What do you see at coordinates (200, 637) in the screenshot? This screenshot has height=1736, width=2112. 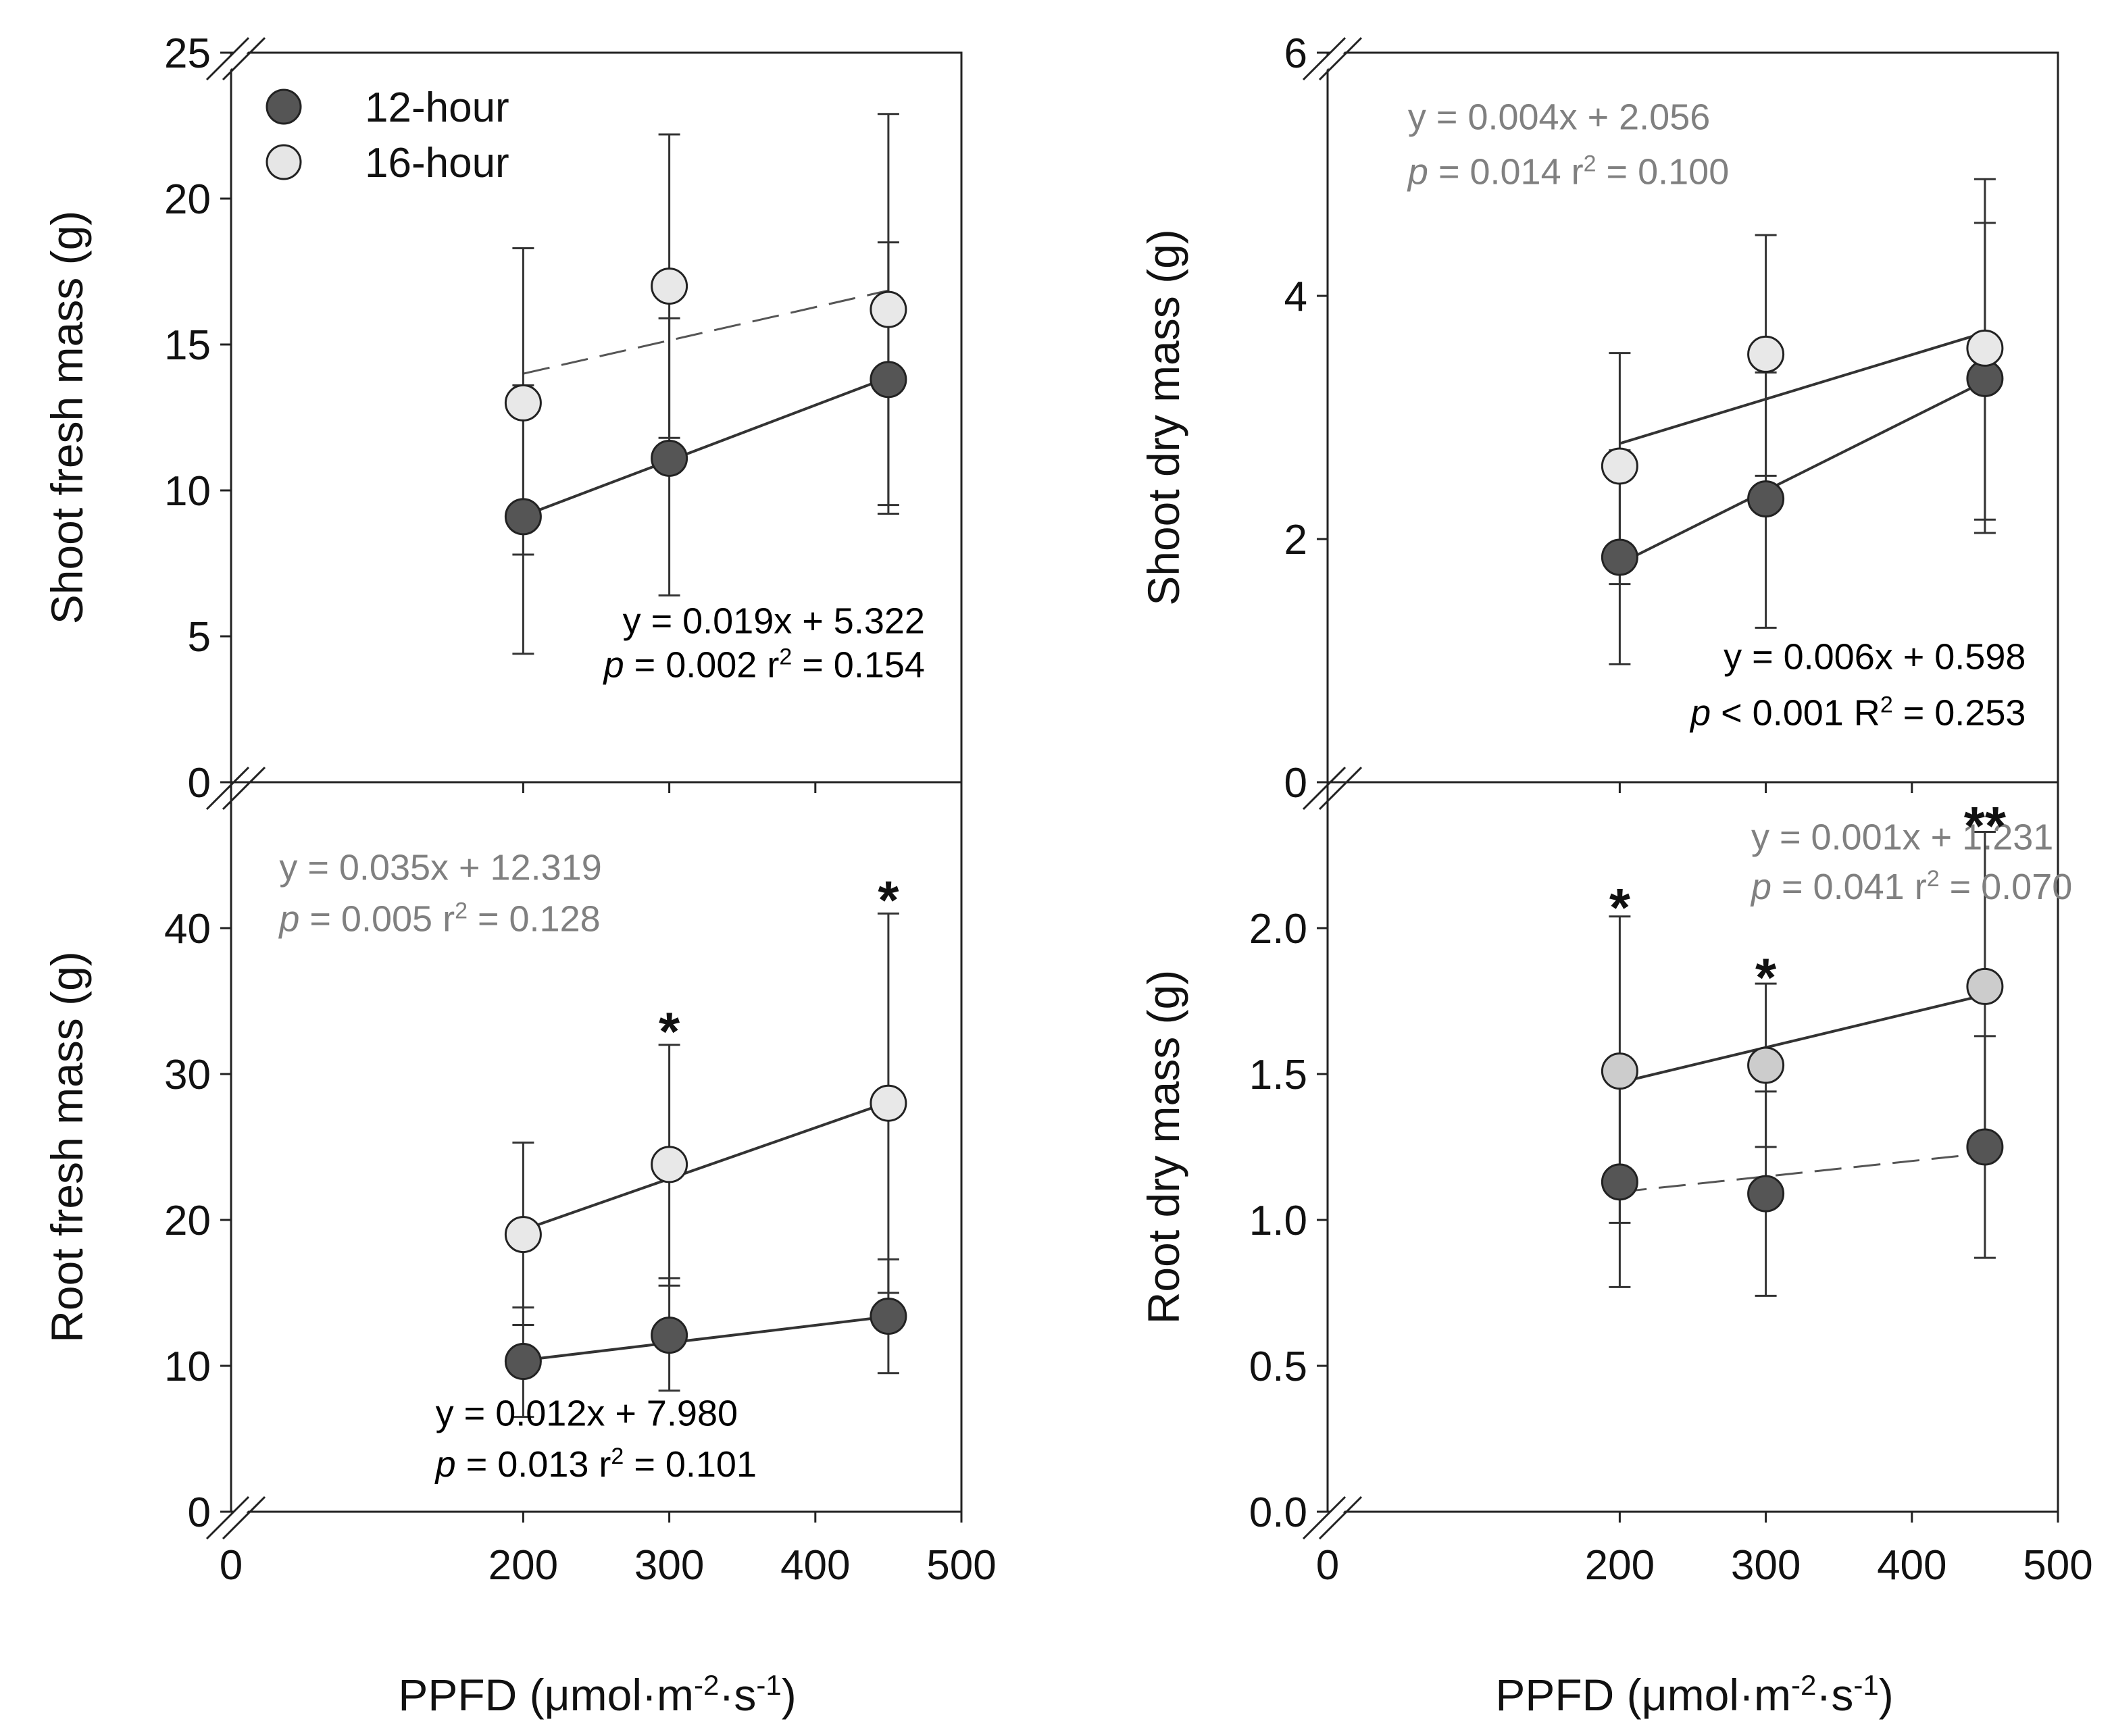 I see `y-tick-label: 5` at bounding box center [200, 637].